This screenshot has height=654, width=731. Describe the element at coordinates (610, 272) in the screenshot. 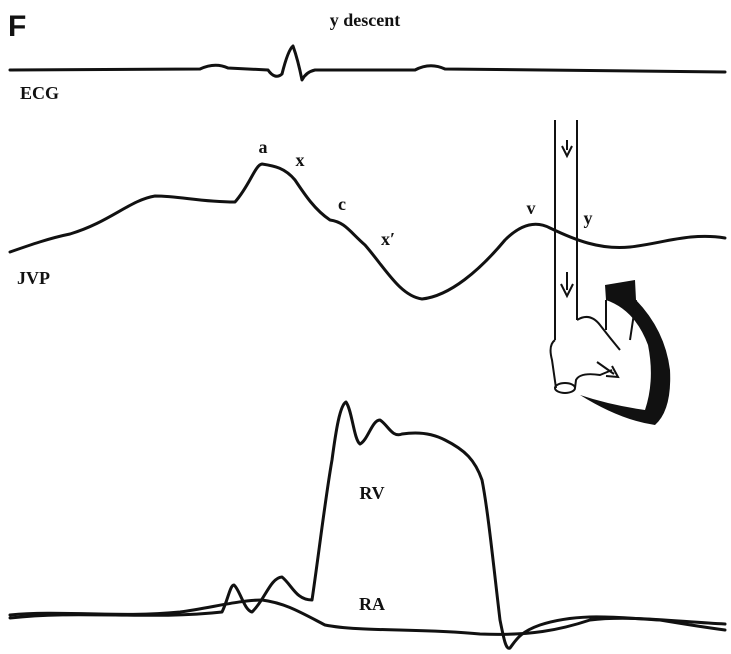

I see `heart-illustration` at that location.